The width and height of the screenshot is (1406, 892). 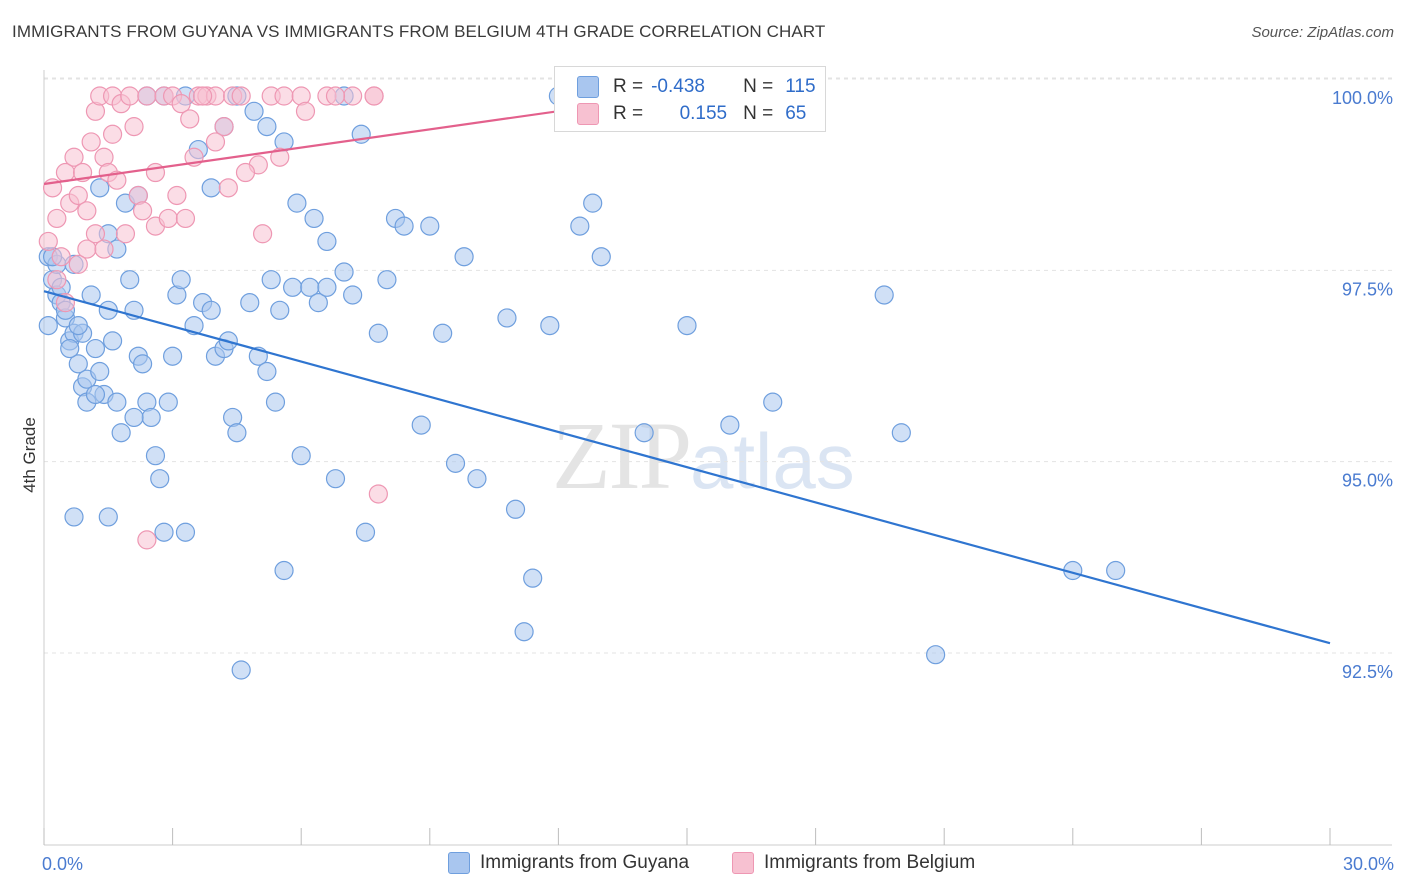 I want to click on legend-n-value: 115, so click(x=800, y=86).